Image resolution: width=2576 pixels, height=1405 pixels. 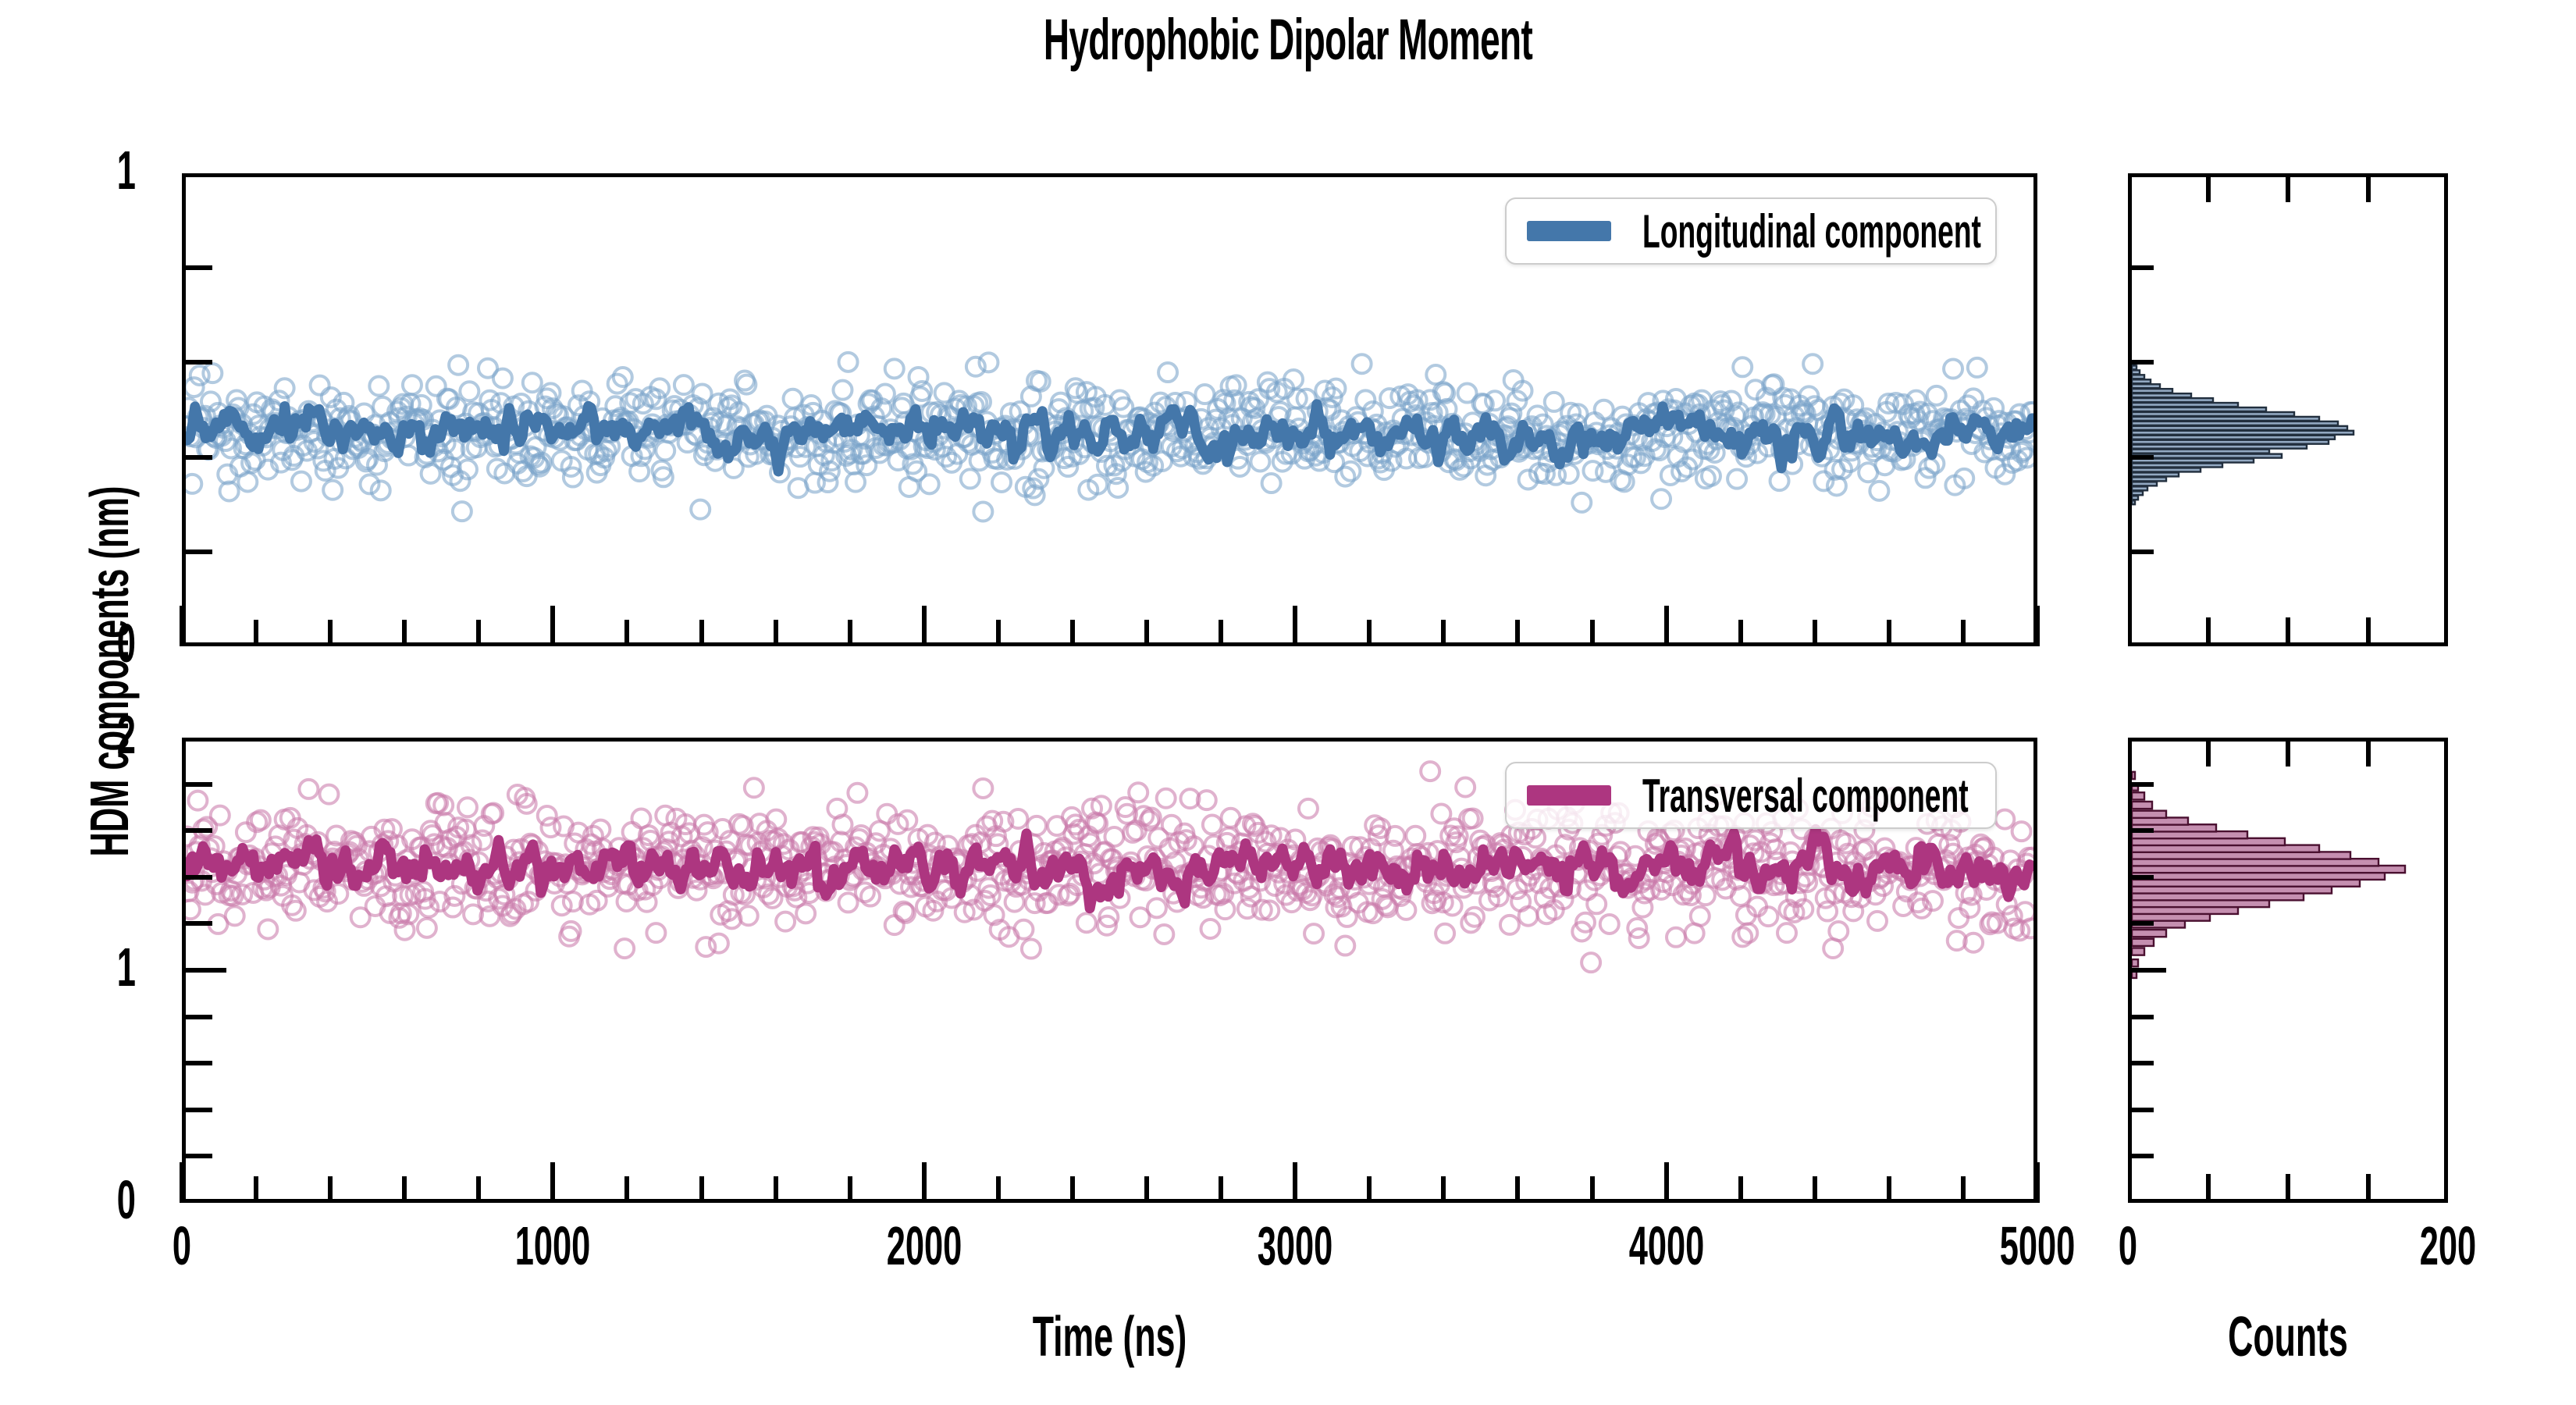 I want to click on xtick-mark-hist-top-100-lower, so click(x=2288, y=629).